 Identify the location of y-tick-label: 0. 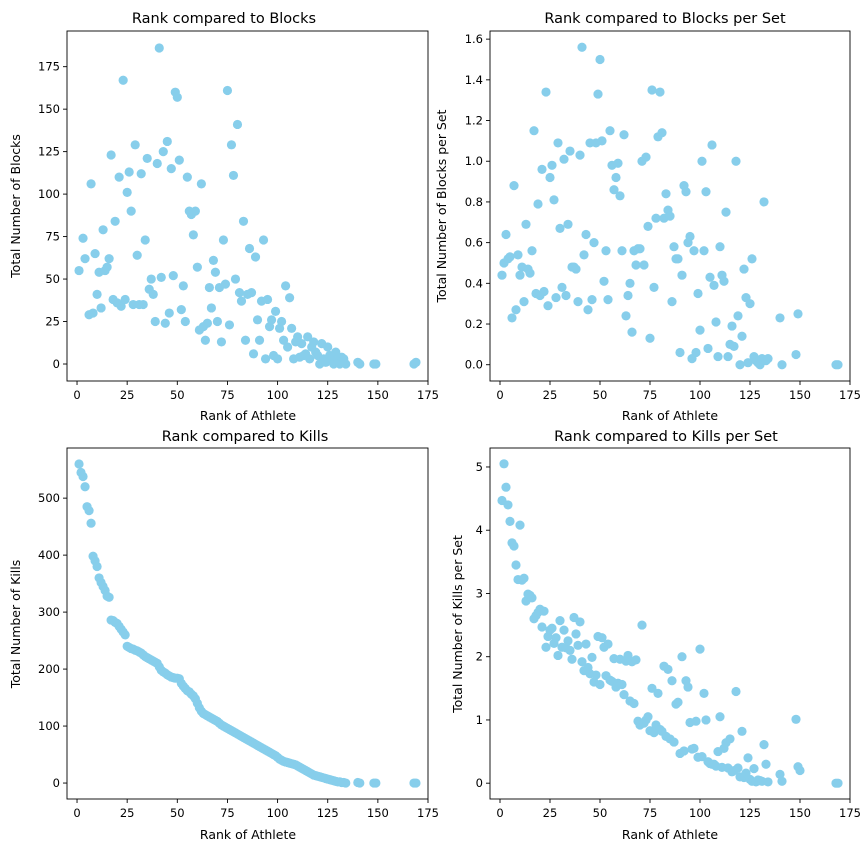
(56, 364).